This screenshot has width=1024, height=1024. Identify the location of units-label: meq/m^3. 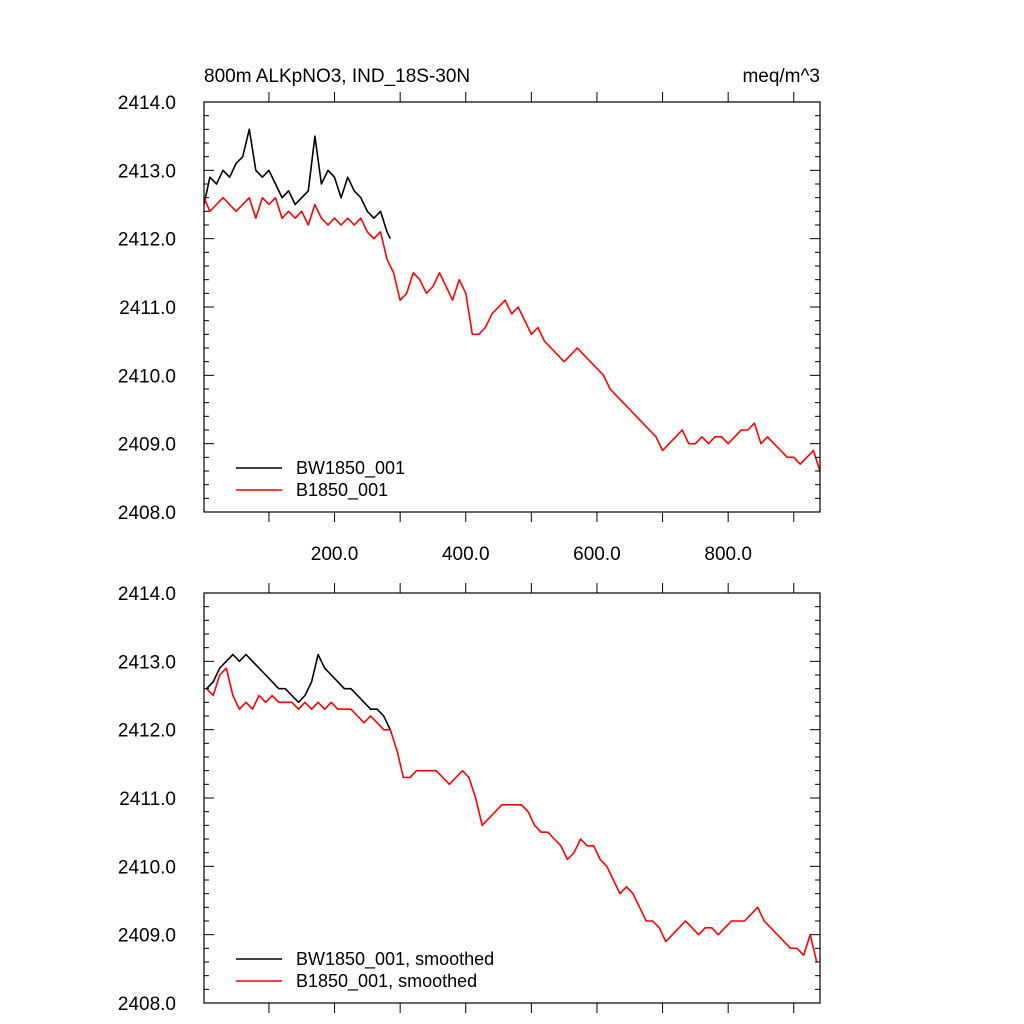
(781, 76).